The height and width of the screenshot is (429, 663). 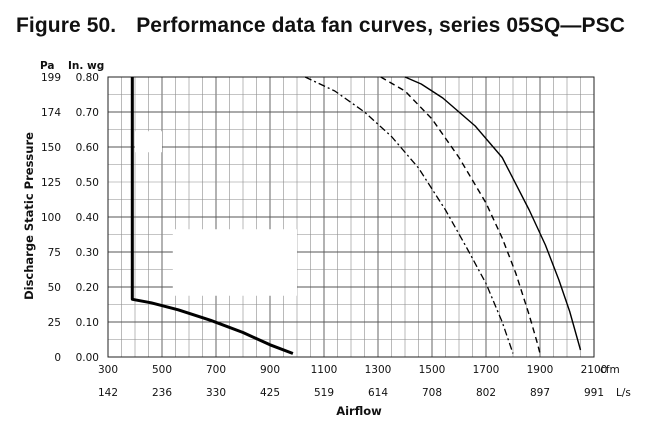 I want to click on x-tick-label: 1300, so click(x=378, y=370).